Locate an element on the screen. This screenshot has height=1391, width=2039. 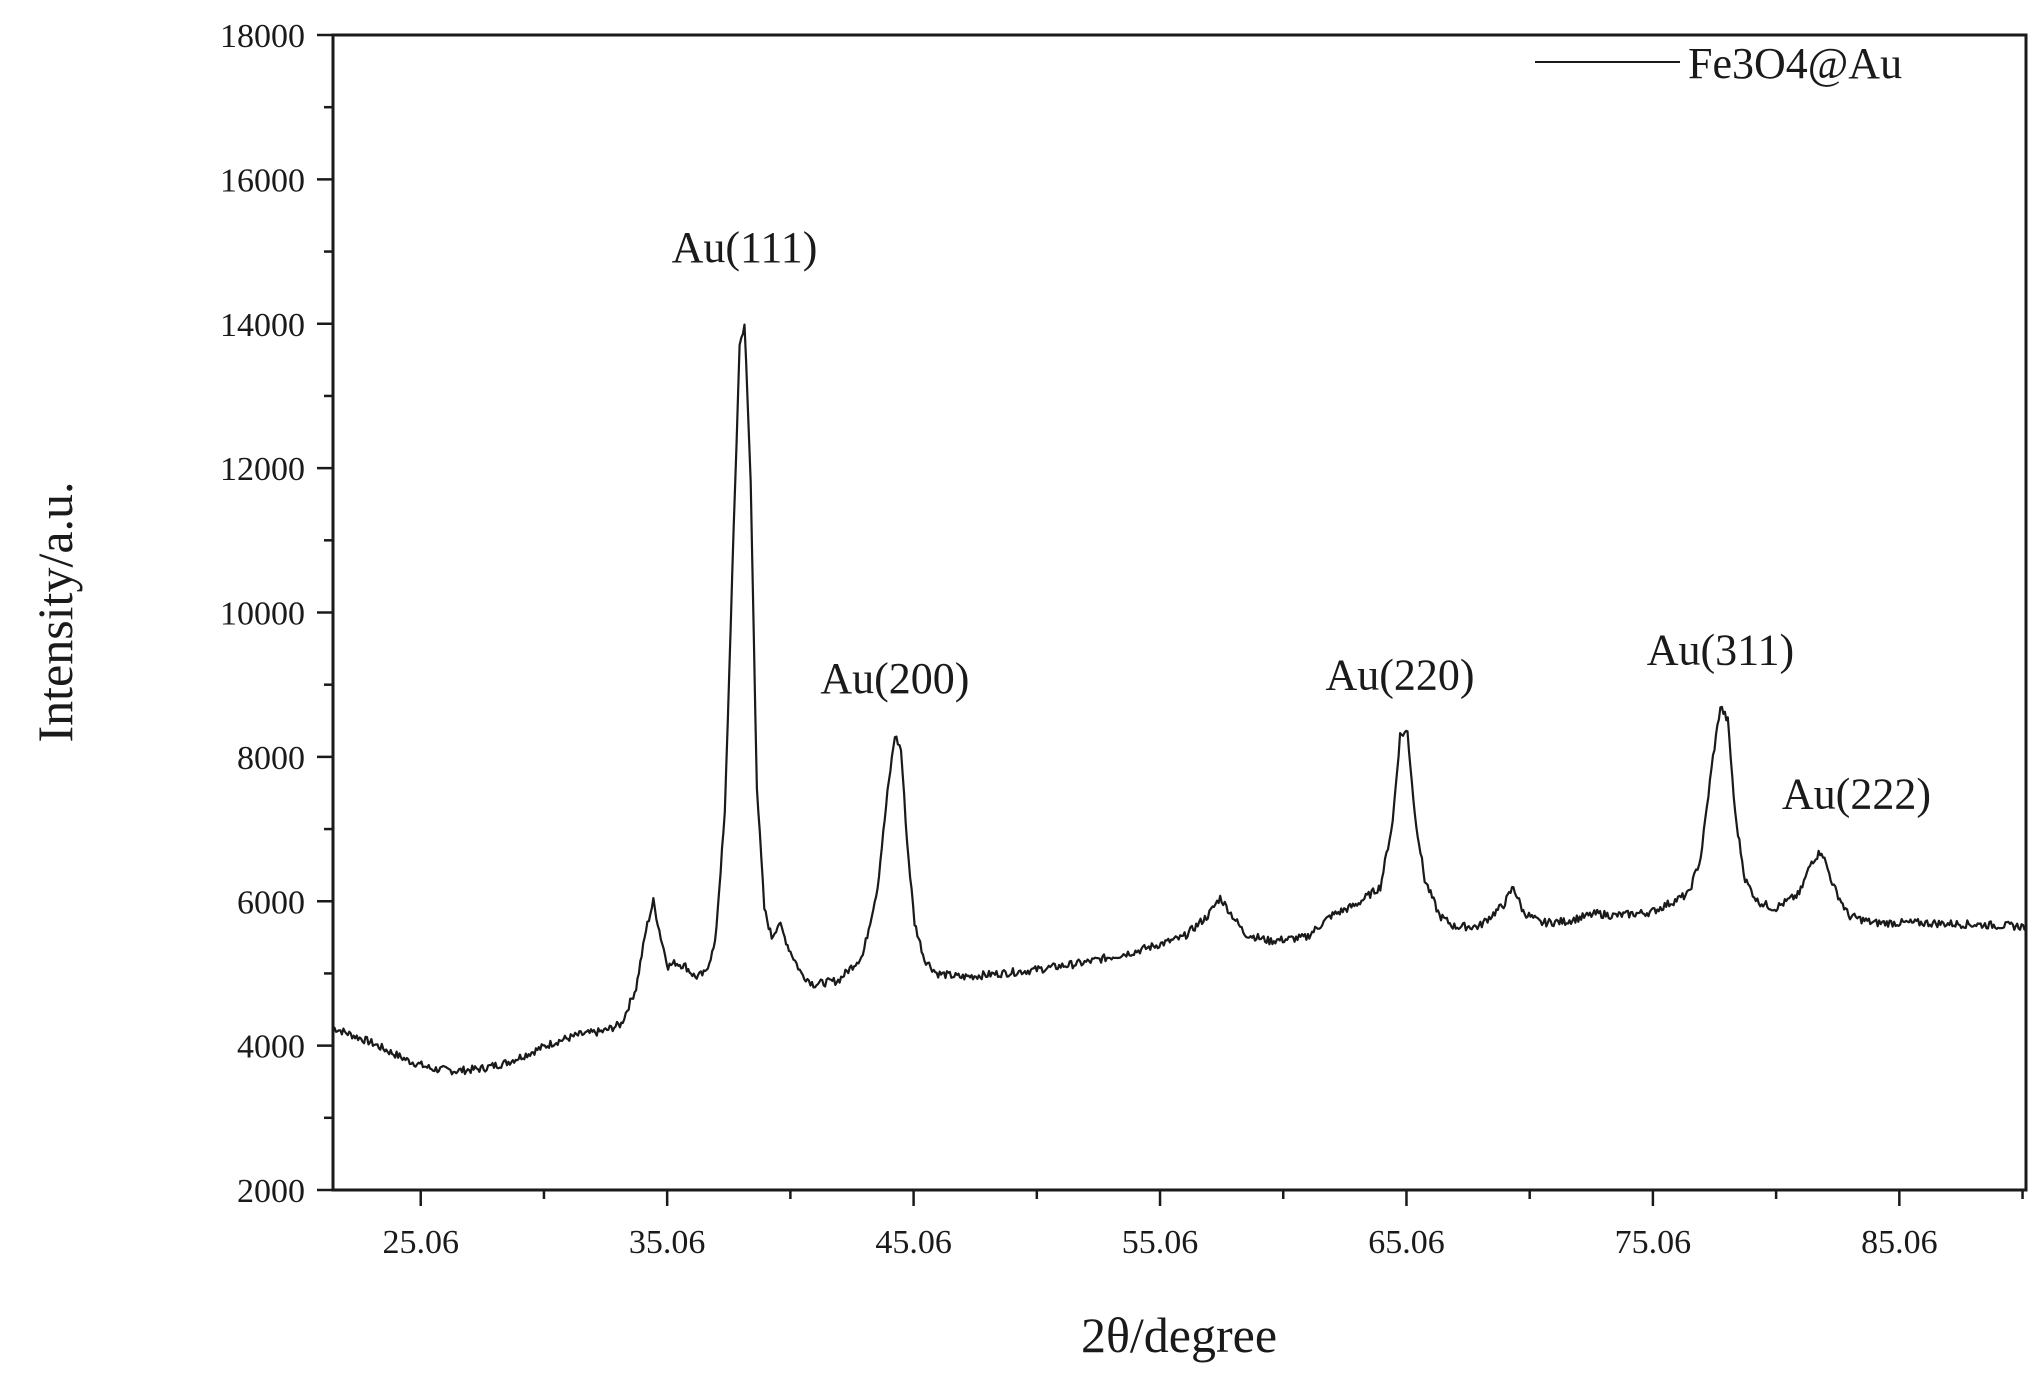
x-tick-label: 85.06 is located at coordinates (1899, 1242).